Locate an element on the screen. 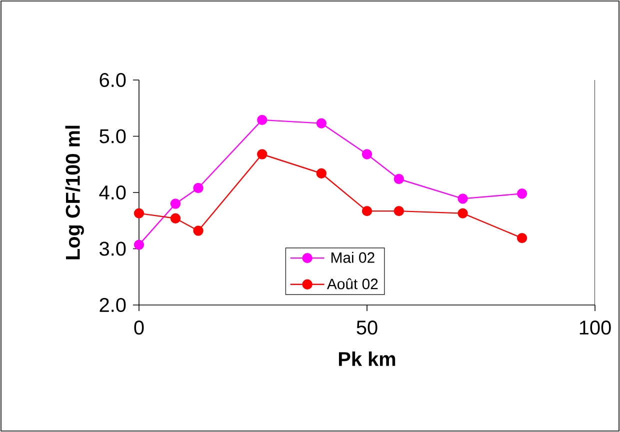  y-tick-label: 6.0 is located at coordinates (113, 80).